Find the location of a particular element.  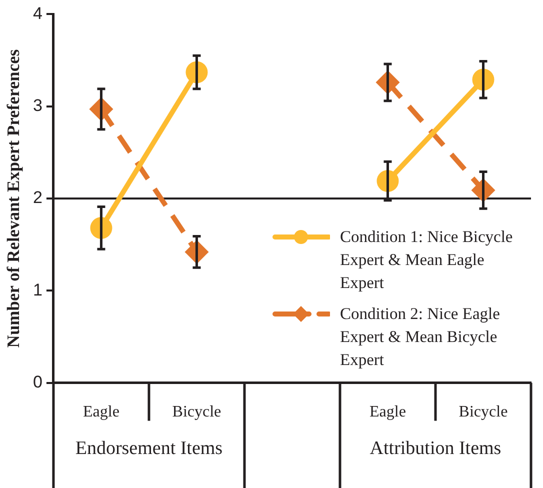

y-tick-label: 2 is located at coordinates (37, 198).